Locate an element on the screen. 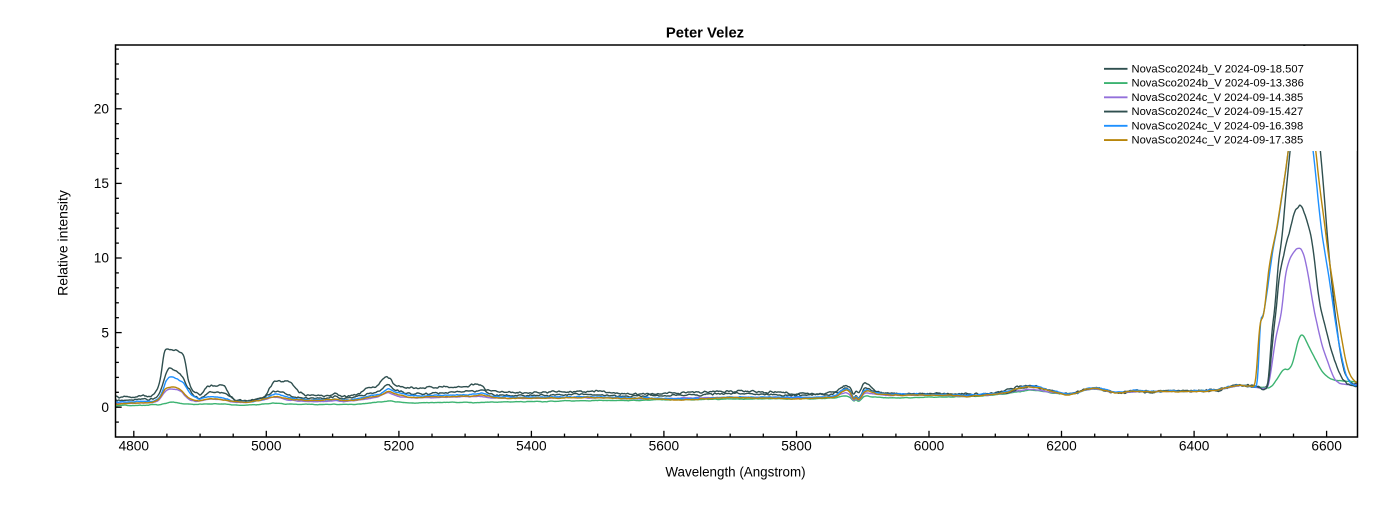 This screenshot has height=505, width=1400. svg-text: 5000 is located at coordinates (266, 446).